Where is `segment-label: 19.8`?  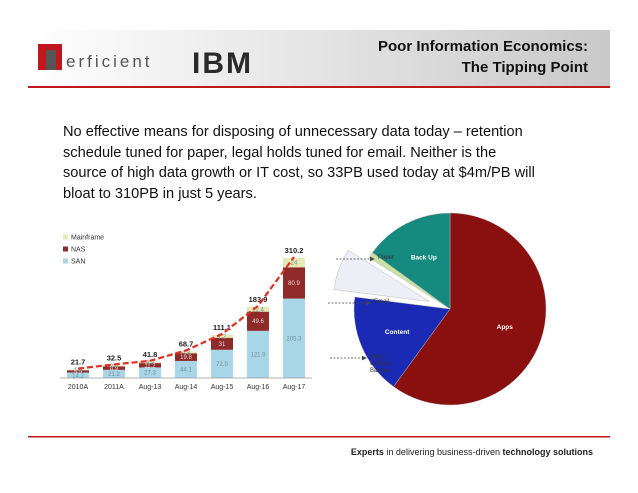
segment-label: 19.8 is located at coordinates (186, 358).